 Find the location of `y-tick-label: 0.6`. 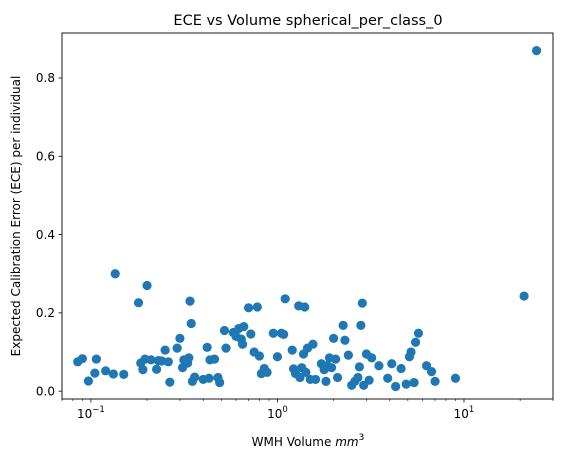

y-tick-label: 0.6 is located at coordinates (45, 157).